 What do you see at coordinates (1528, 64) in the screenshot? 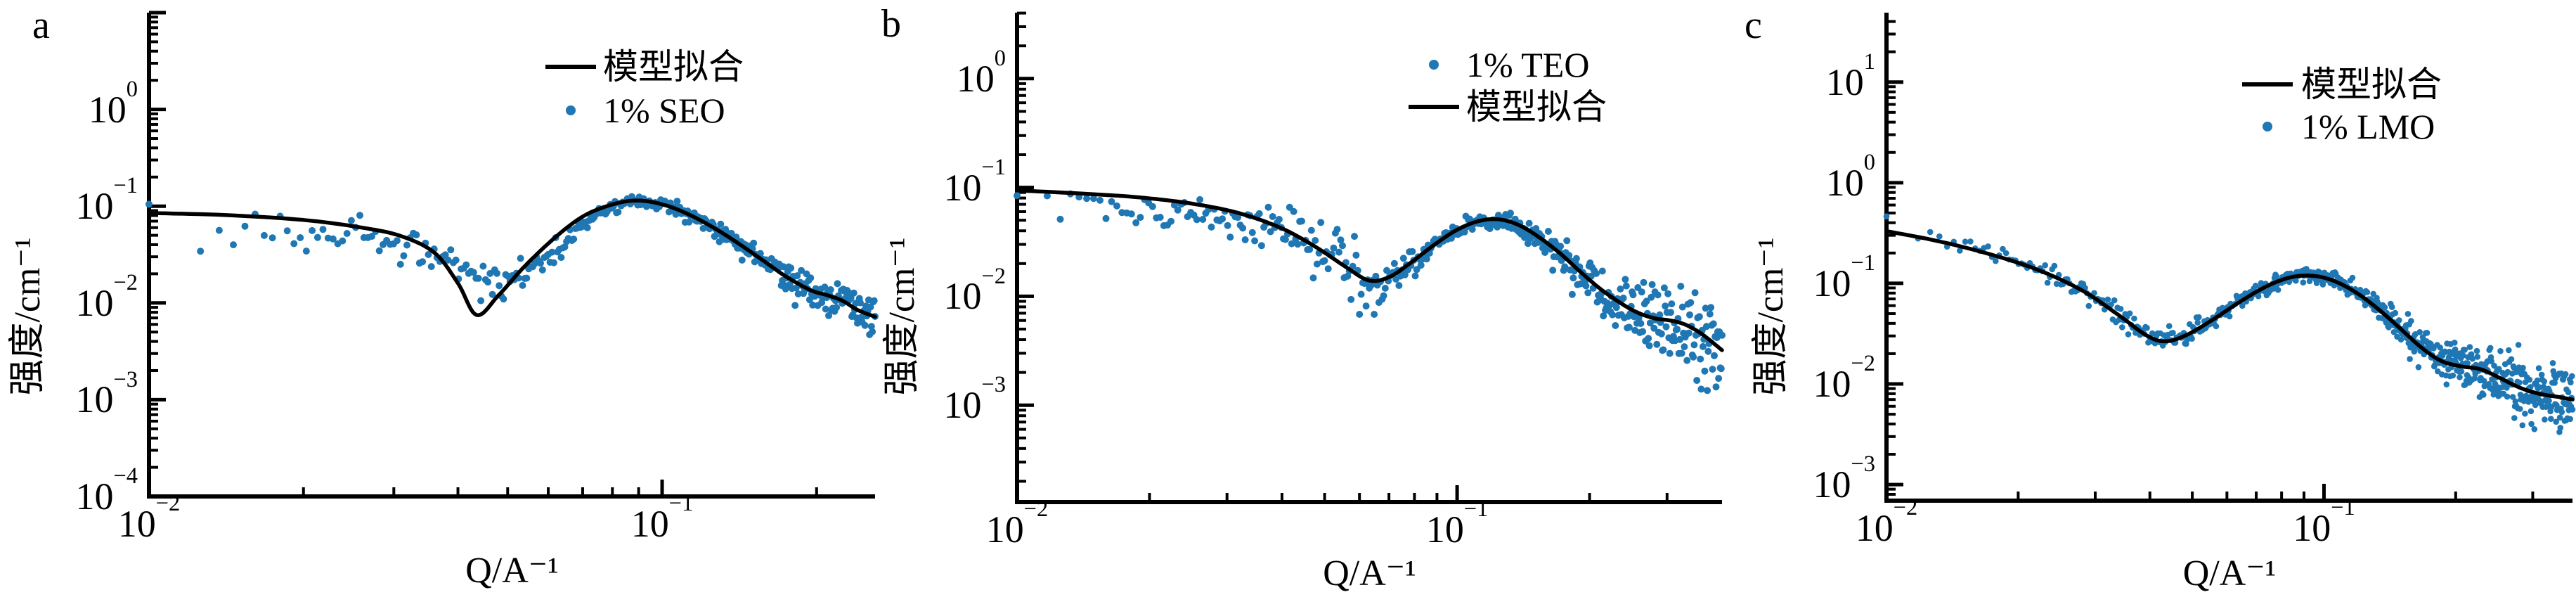
I see `legend-label: 1% TEO` at bounding box center [1528, 64].